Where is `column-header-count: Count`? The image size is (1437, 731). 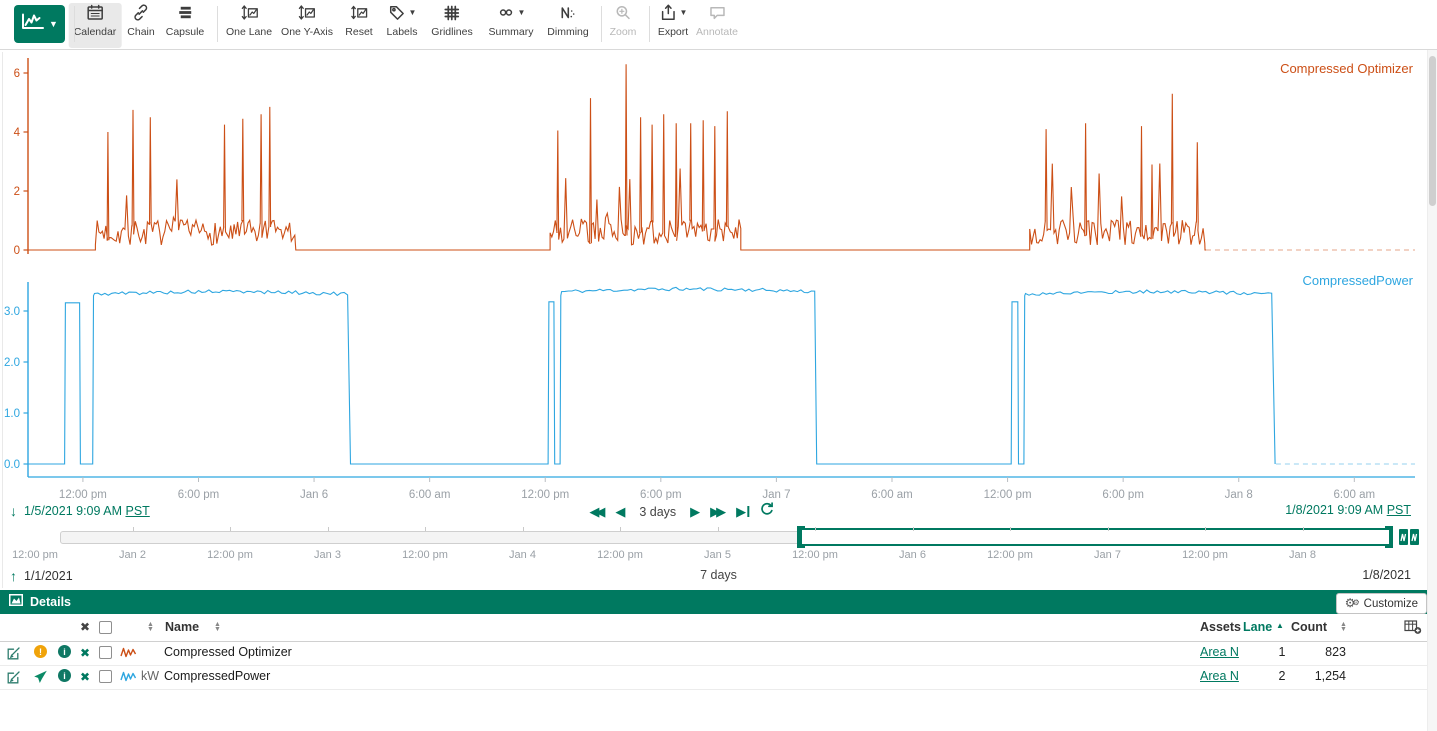 column-header-count: Count is located at coordinates (1309, 627).